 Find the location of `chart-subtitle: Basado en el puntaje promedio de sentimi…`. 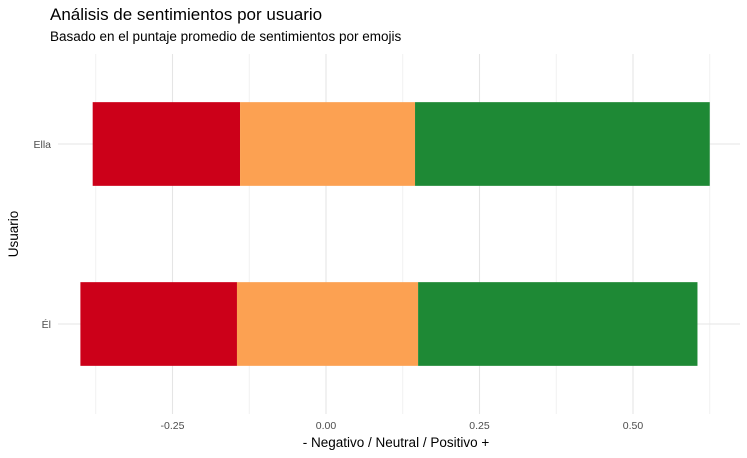

chart-subtitle: Basado en el puntaje promedio de sentimi… is located at coordinates (226, 36).